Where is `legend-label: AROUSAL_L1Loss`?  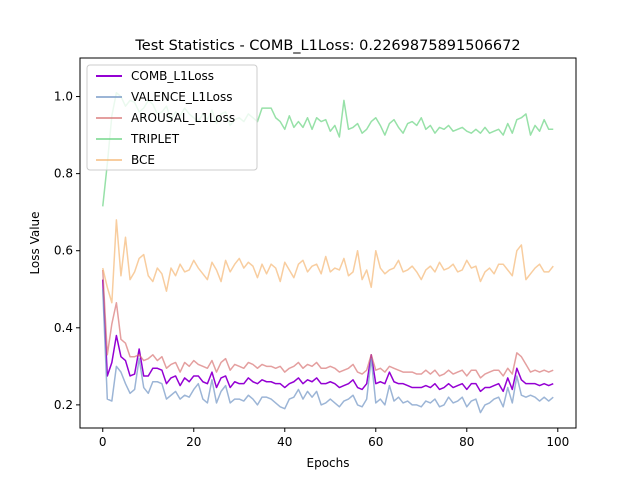 legend-label: AROUSAL_L1Loss is located at coordinates (183, 118).